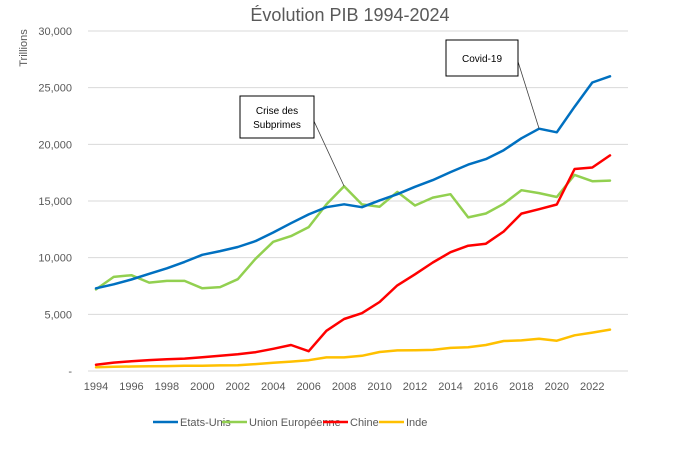 The height and width of the screenshot is (450, 700). What do you see at coordinates (389, 113) in the screenshot?
I see `annotations: Crise des Subprimes Covid-19` at bounding box center [389, 113].